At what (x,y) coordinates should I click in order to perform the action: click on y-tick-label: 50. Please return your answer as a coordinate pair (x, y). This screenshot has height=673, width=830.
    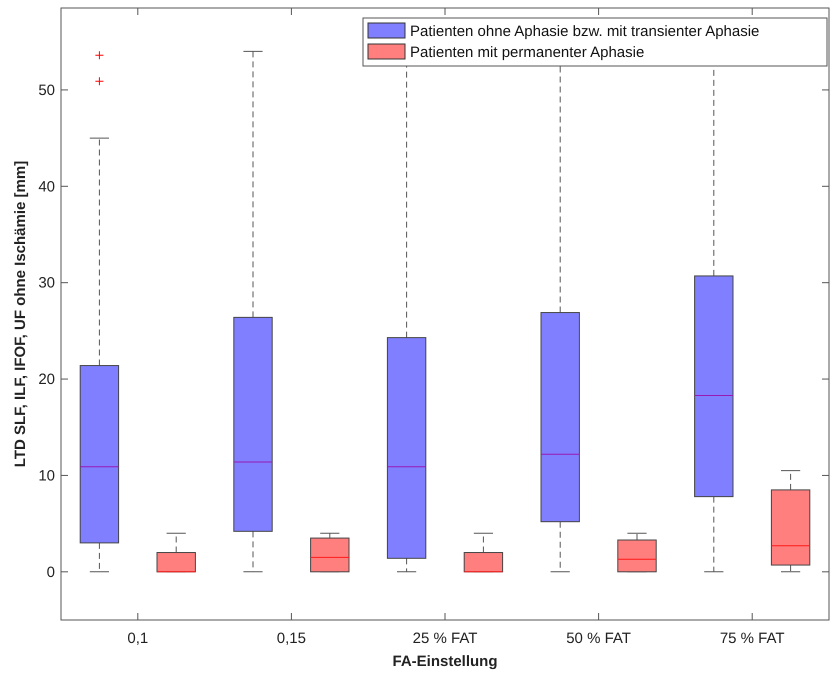
    Looking at the image, I should click on (46, 90).